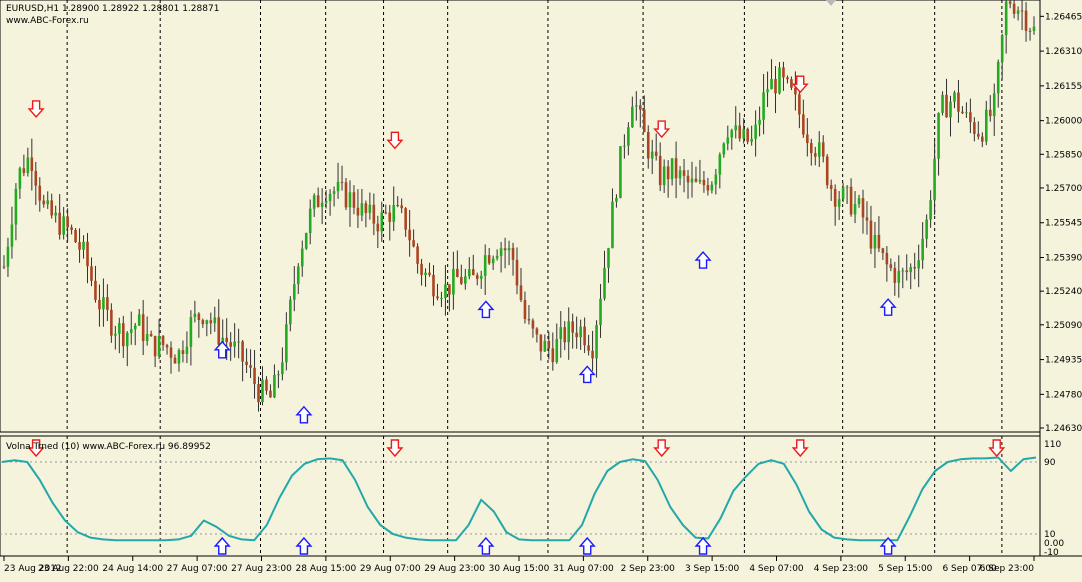 Image resolution: width=1082 pixels, height=582 pixels. Describe the element at coordinates (390, 569) in the screenshot. I see `time-tick-label: 29 Aug 07:00` at that location.